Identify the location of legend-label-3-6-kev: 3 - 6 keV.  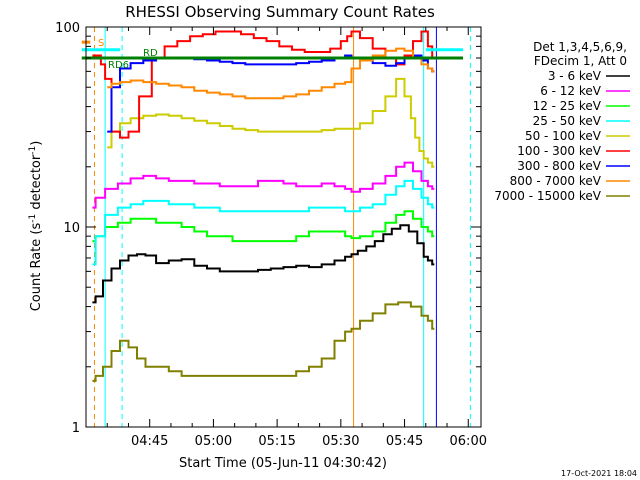
(575, 76).